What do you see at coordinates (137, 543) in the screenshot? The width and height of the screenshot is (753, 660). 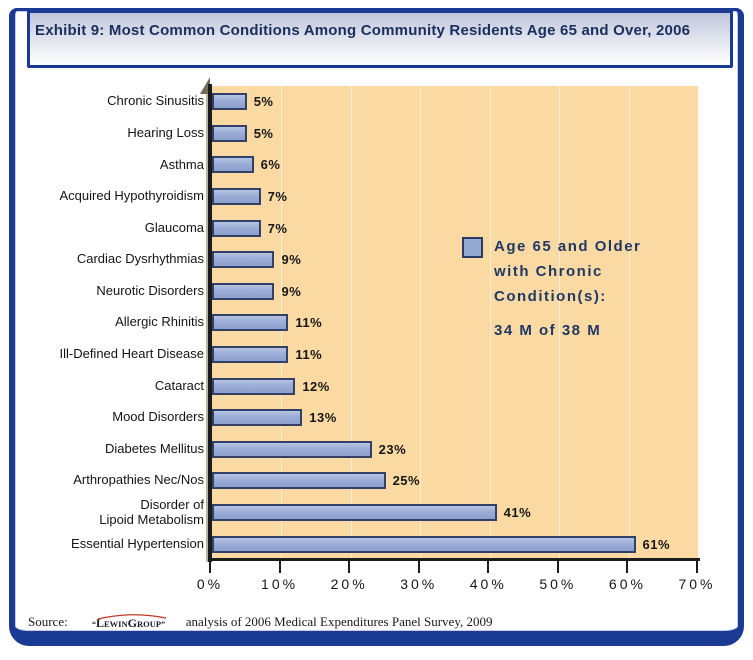 I see `category-label: Essential Hypertension` at bounding box center [137, 543].